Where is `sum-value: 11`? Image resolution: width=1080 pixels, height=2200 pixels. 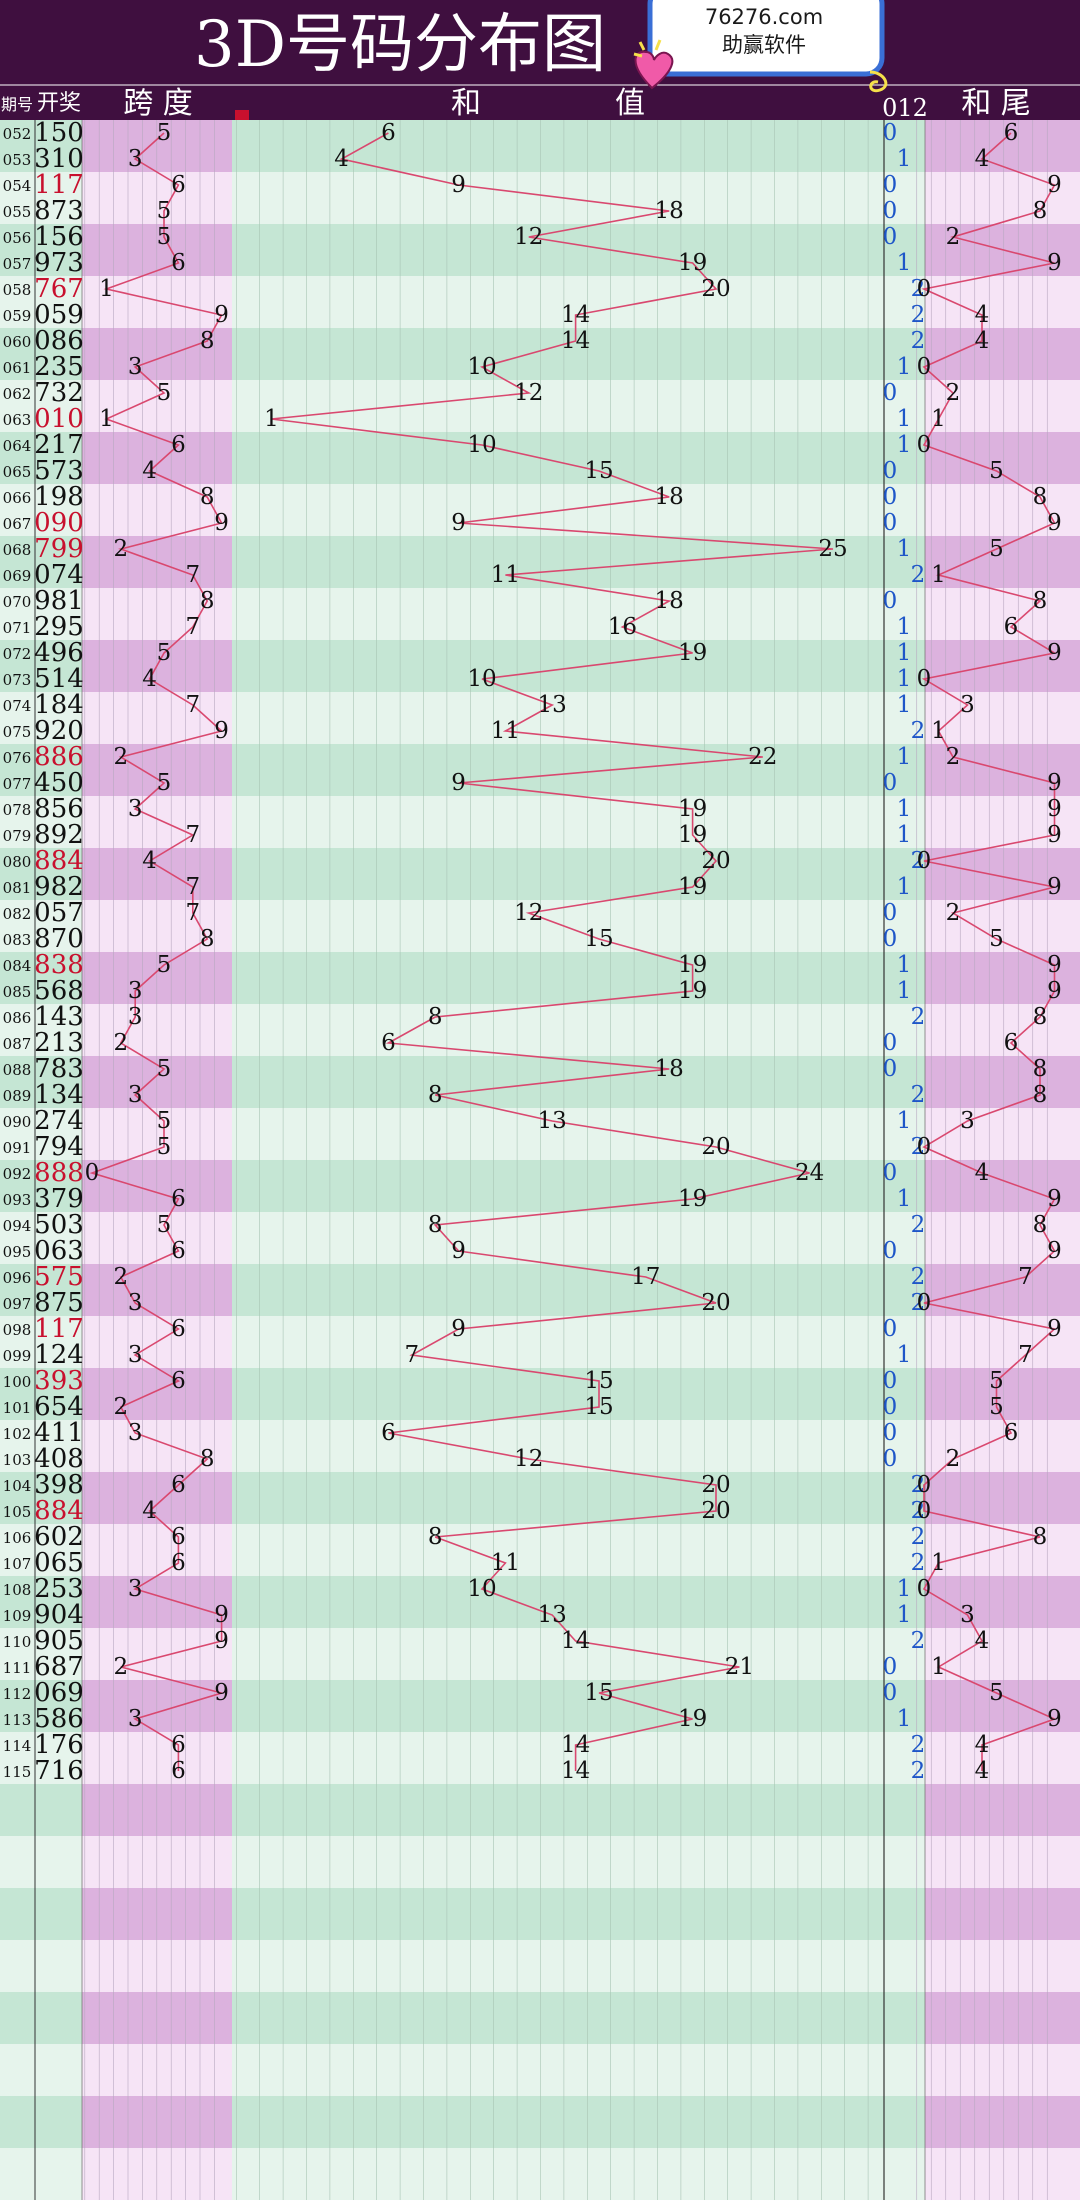 sum-value: 11 is located at coordinates (505, 731).